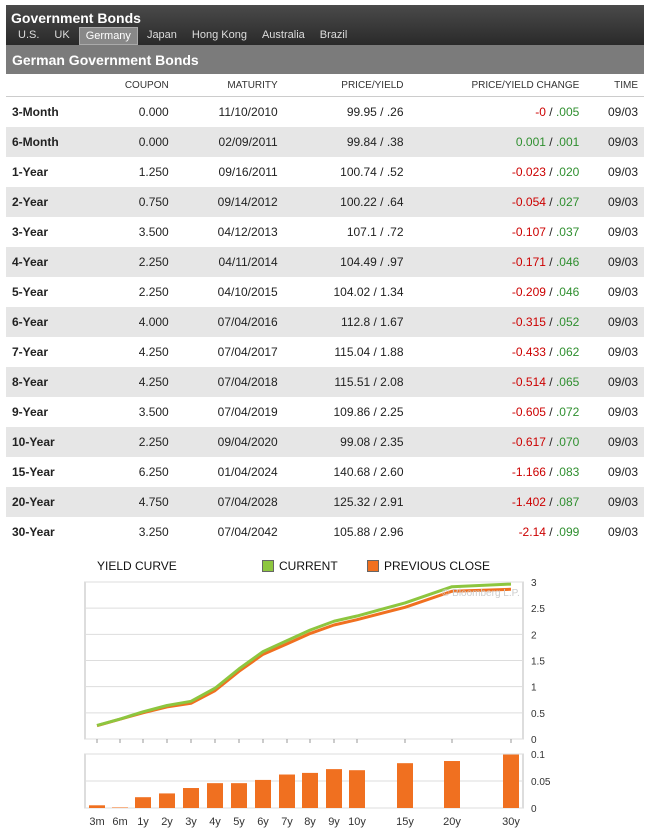  Describe the element at coordinates (528, 292) in the screenshot. I see `price-change: -0.209` at that location.